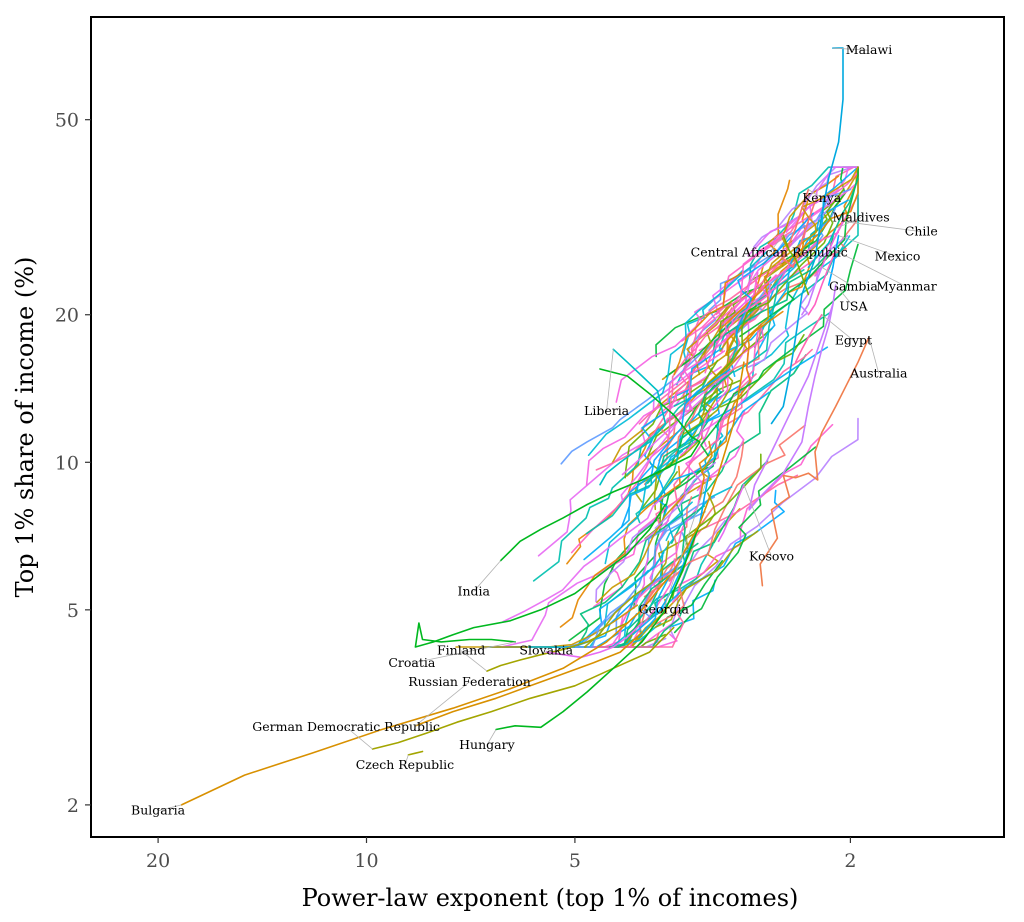 The image size is (1024, 922). I want to click on x-tick-label: 20, so click(158, 861).